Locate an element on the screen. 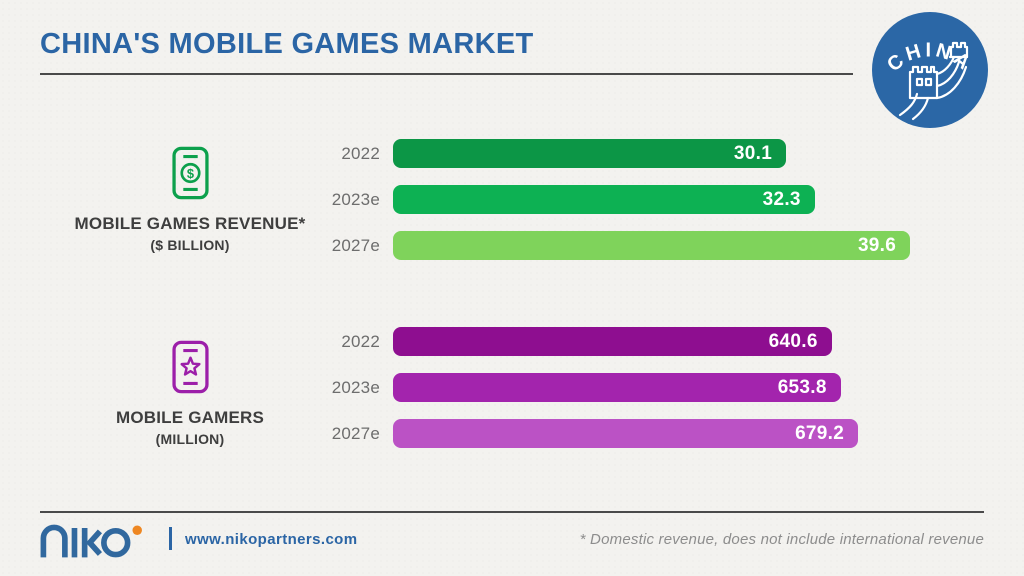  bar-track: 30.1 is located at coordinates (688, 153).